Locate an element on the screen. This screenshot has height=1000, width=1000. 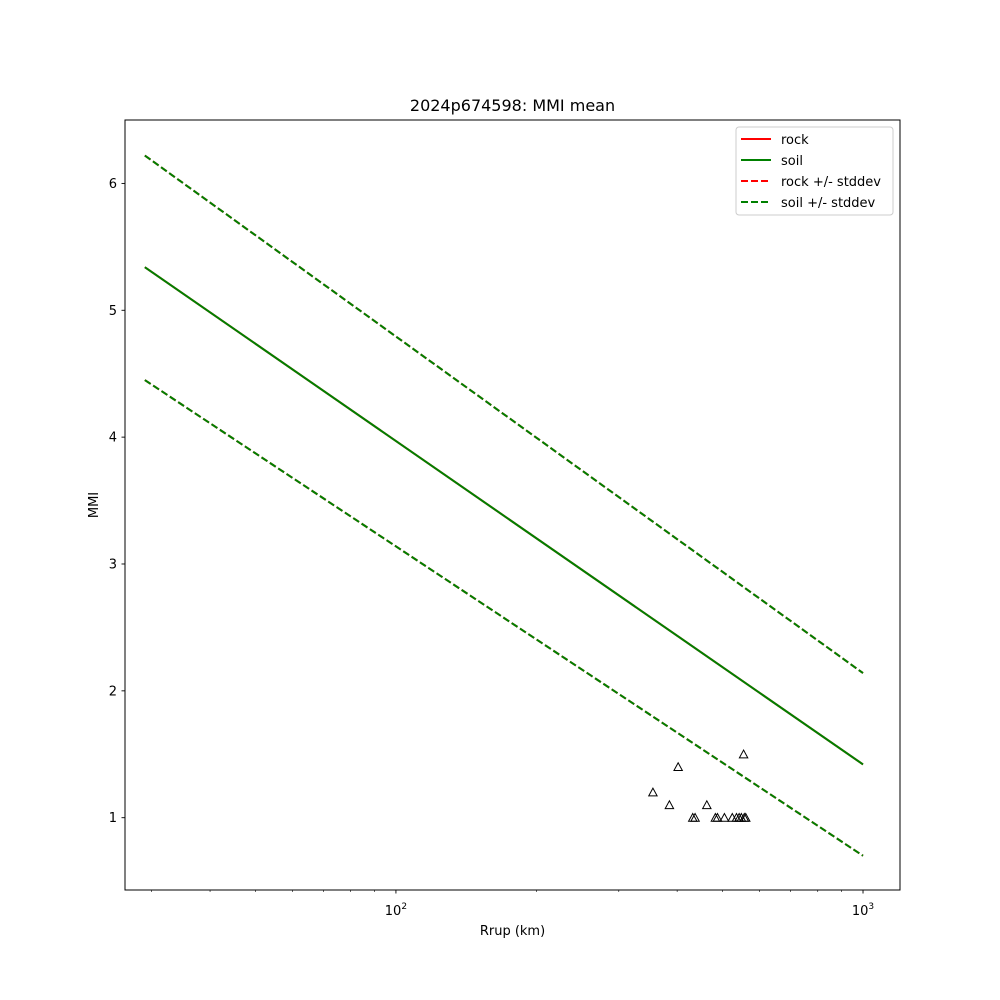
legend: rock soil rock +/- stddev soil +/- stddev is located at coordinates (814, 171).